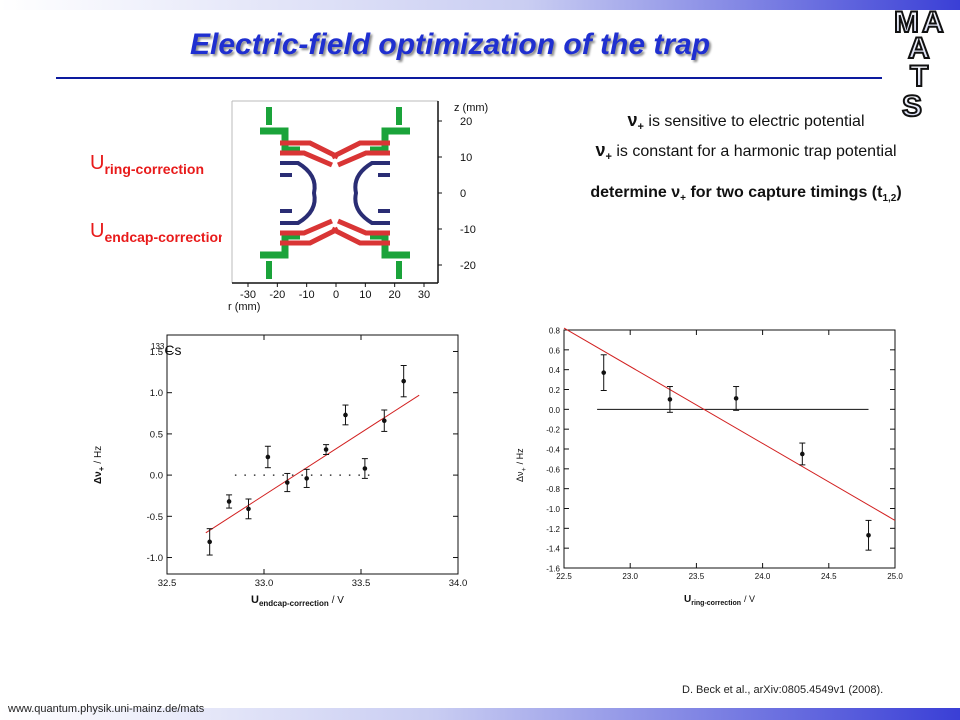 The height and width of the screenshot is (720, 960). What do you see at coordinates (746, 122) in the screenshot?
I see `statement-sensitive: ν+ is sensitive to electric potential` at bounding box center [746, 122].